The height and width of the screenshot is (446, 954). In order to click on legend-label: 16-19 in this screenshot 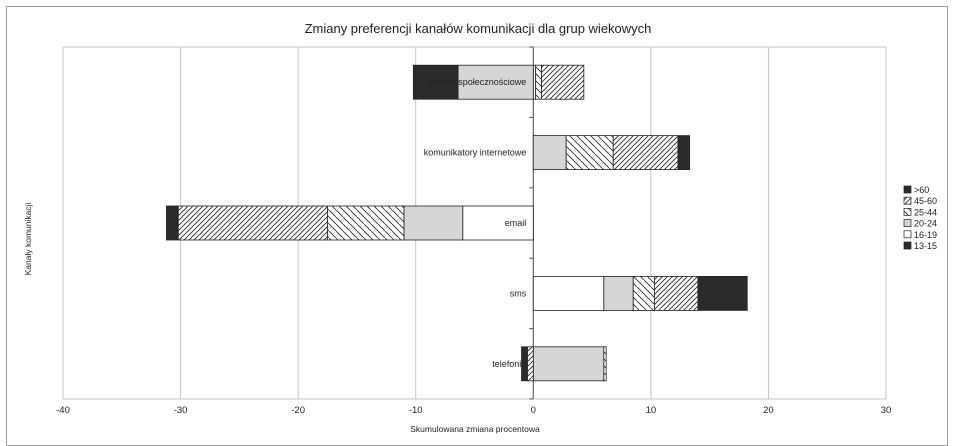, I will do `click(925, 235)`.